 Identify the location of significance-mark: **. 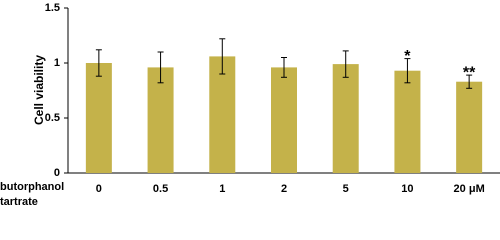
(469, 72).